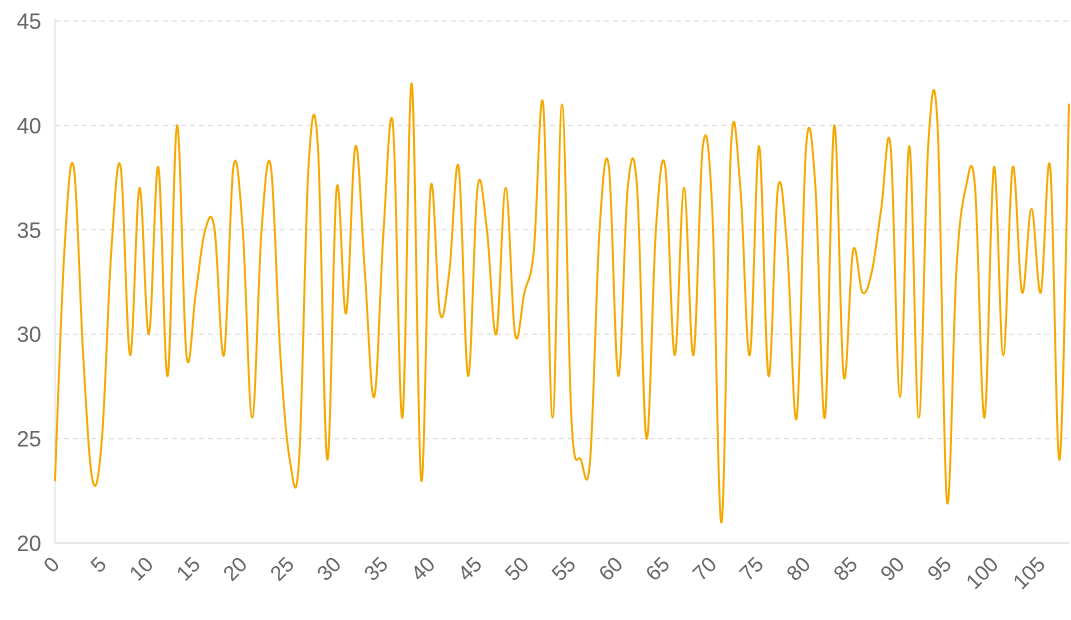 Image resolution: width=1071 pixels, height=620 pixels. Describe the element at coordinates (29, 543) in the screenshot. I see `y-tick-label-20: 20` at that location.